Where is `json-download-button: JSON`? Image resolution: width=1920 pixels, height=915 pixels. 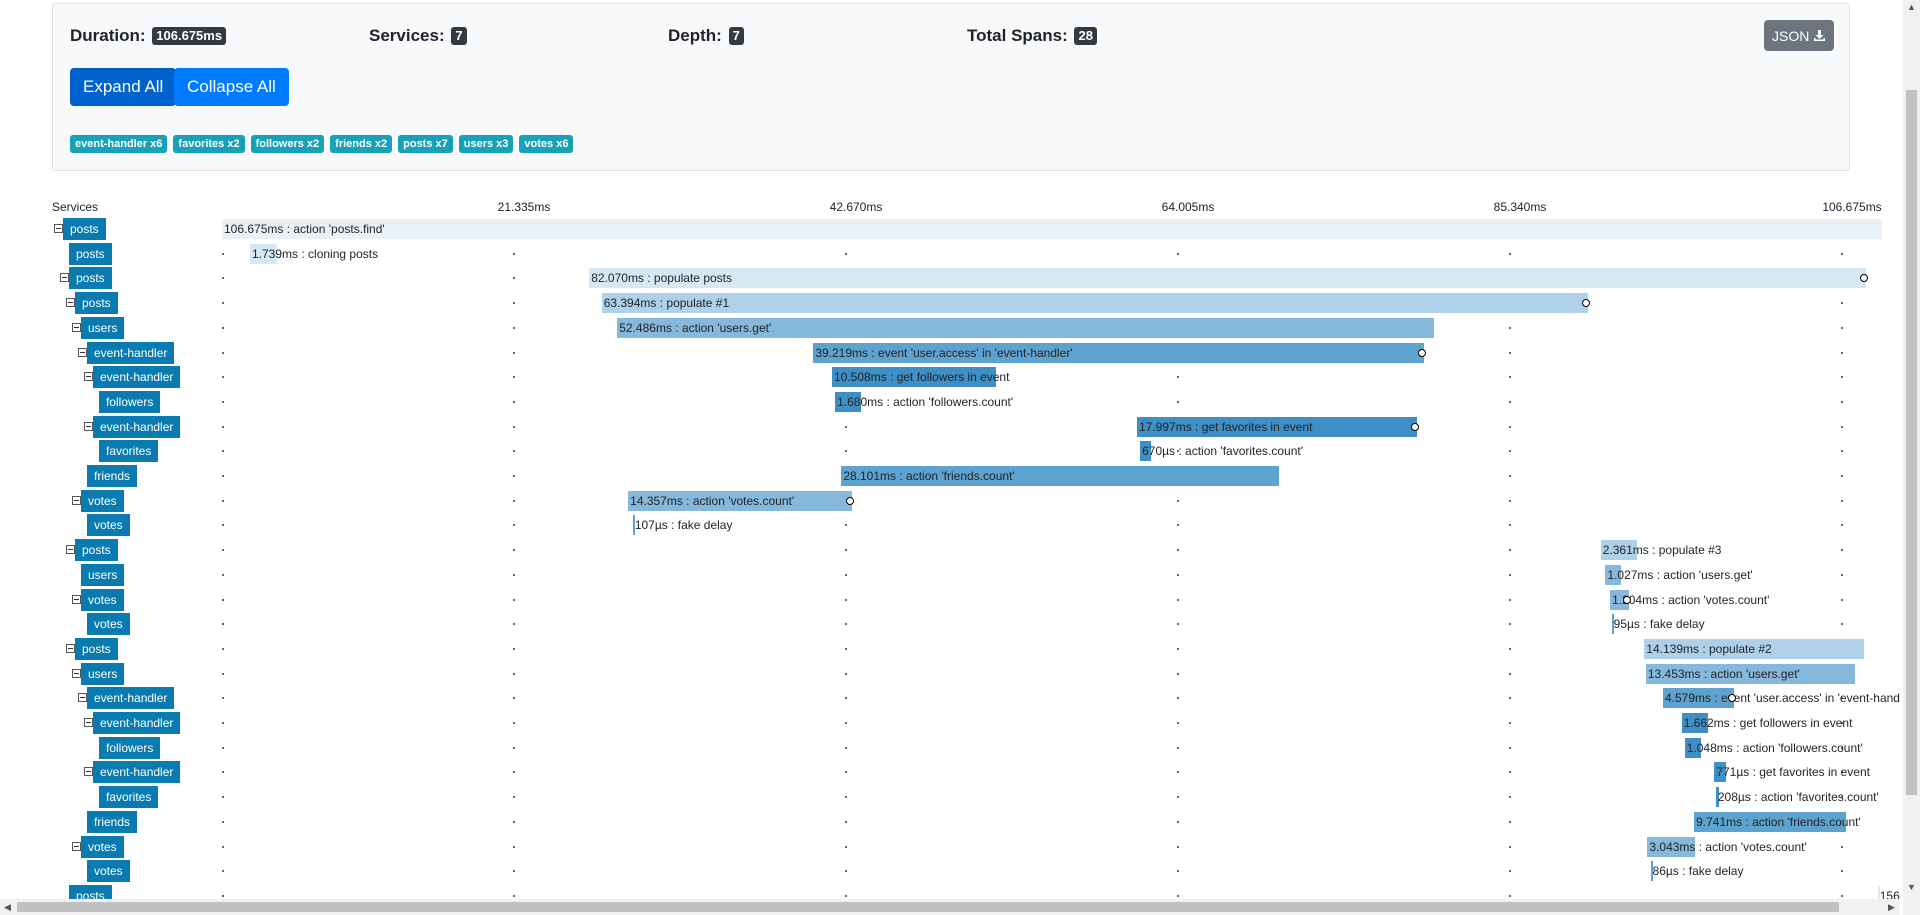
json-download-button: JSON is located at coordinates (1799, 35).